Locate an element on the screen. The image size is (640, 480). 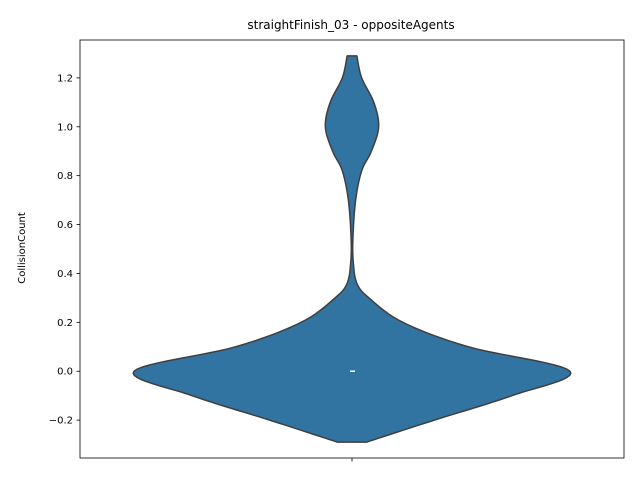
chart-title: straightFinish_03 - oppositeAgents is located at coordinates (350, 25).